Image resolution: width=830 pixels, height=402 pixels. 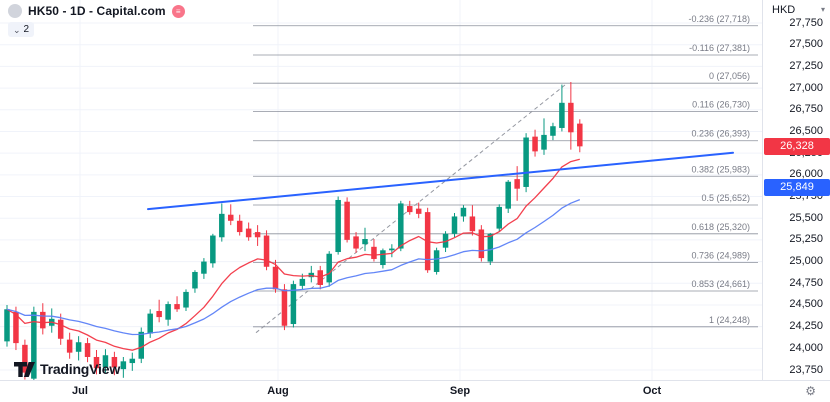 What do you see at coordinates (822, 9) in the screenshot?
I see `caret-down-icon: ▾` at bounding box center [822, 9].